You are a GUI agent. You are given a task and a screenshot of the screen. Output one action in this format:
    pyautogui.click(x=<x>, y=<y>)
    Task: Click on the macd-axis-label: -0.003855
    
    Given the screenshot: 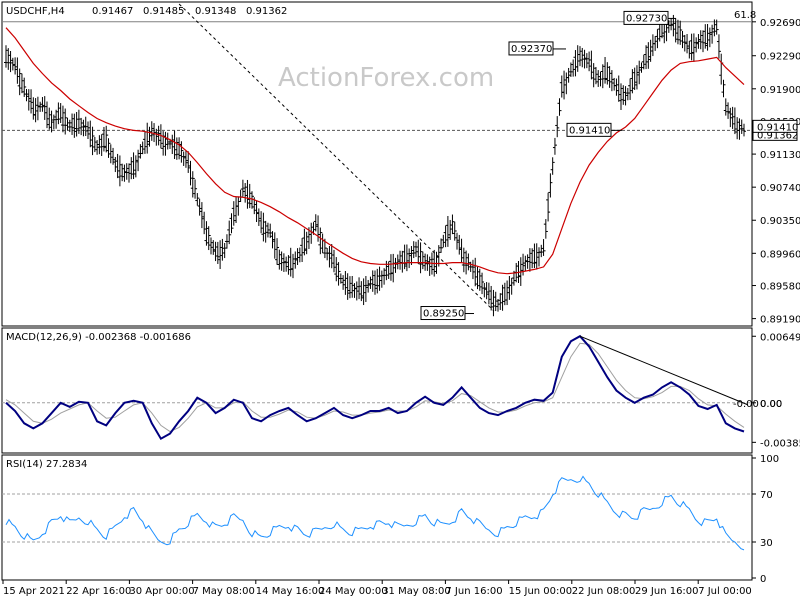 What is the action you would take?
    pyautogui.click(x=780, y=443)
    